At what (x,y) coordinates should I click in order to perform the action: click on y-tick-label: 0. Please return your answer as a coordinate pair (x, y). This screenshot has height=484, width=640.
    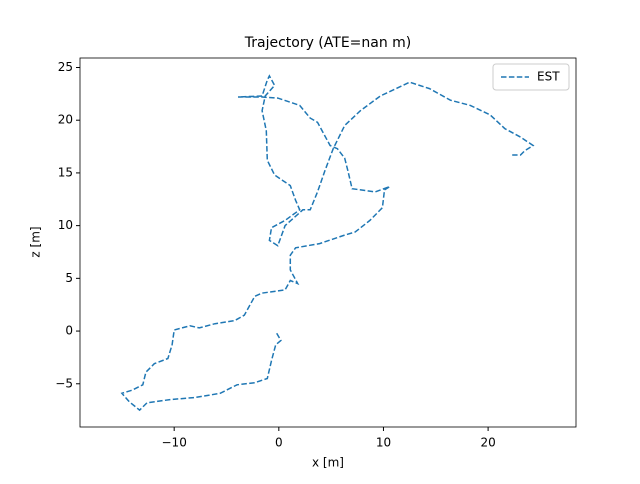
    Looking at the image, I should click on (69, 331).